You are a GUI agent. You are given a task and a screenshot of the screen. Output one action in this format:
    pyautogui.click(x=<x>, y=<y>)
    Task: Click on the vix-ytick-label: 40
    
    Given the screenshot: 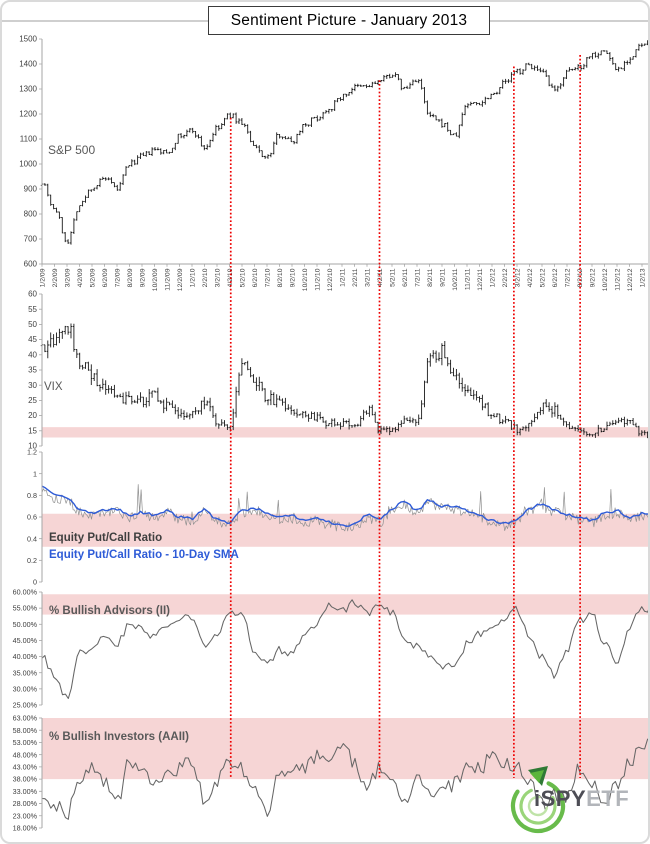 What is the action you would take?
    pyautogui.click(x=32, y=354)
    